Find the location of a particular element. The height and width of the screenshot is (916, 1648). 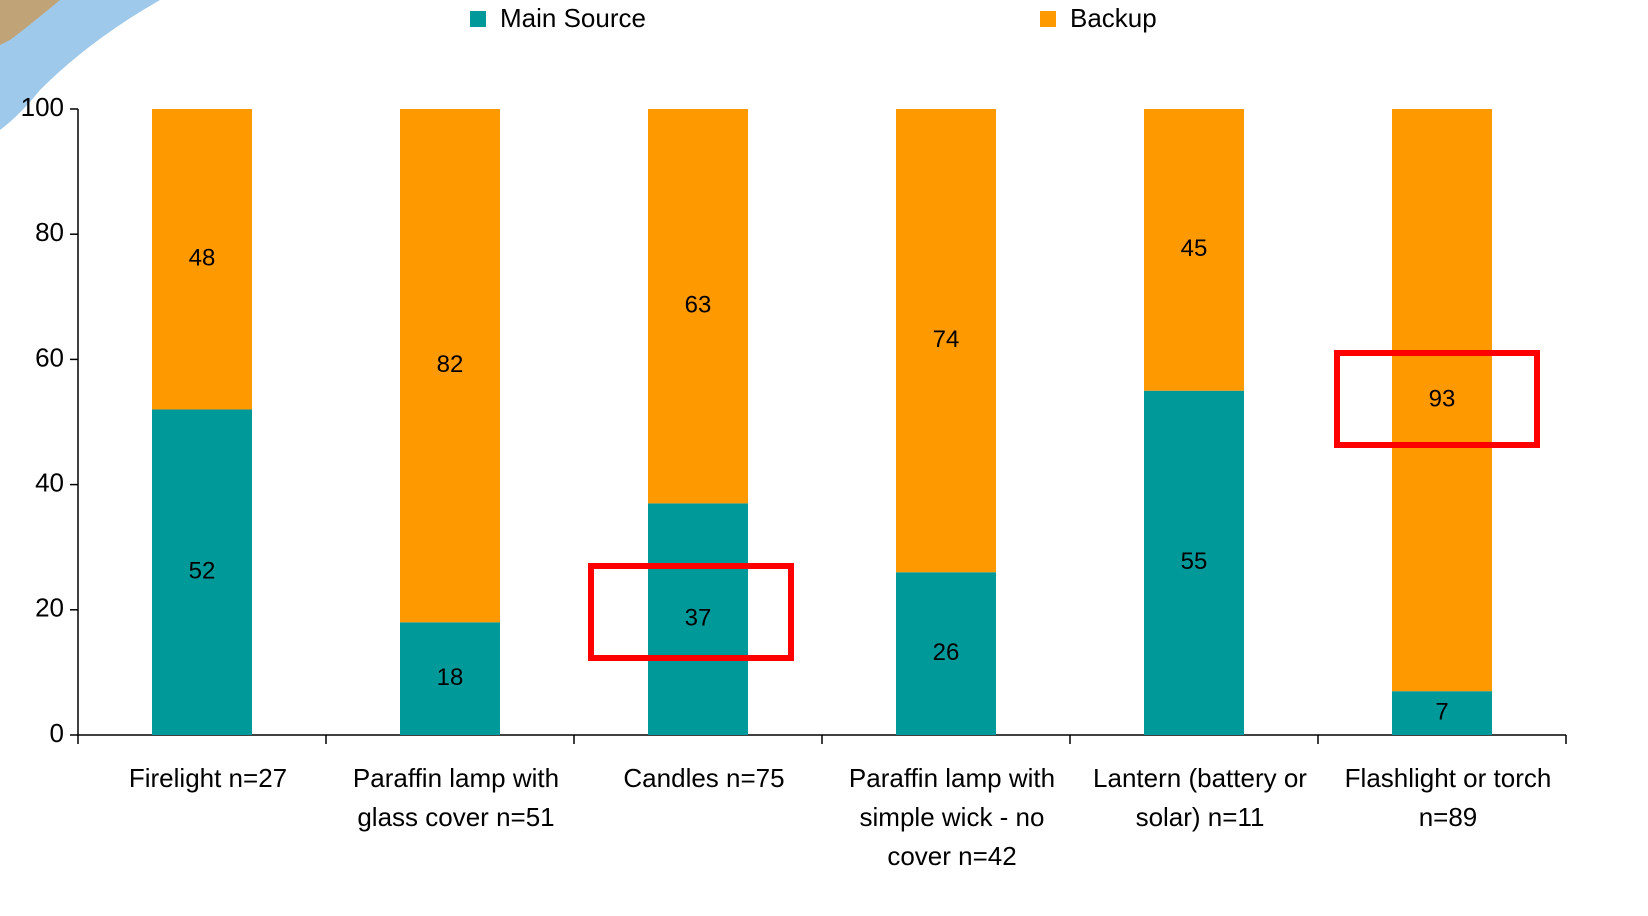

y-tick-label: 40 is located at coordinates (49, 482).